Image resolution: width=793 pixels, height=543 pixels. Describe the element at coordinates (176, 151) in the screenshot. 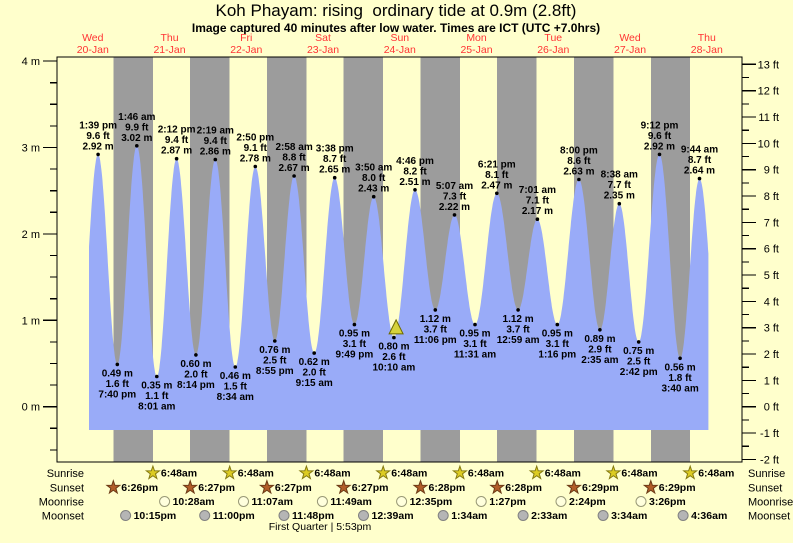

I see `tide-annotation-high: 2.87 m` at that location.